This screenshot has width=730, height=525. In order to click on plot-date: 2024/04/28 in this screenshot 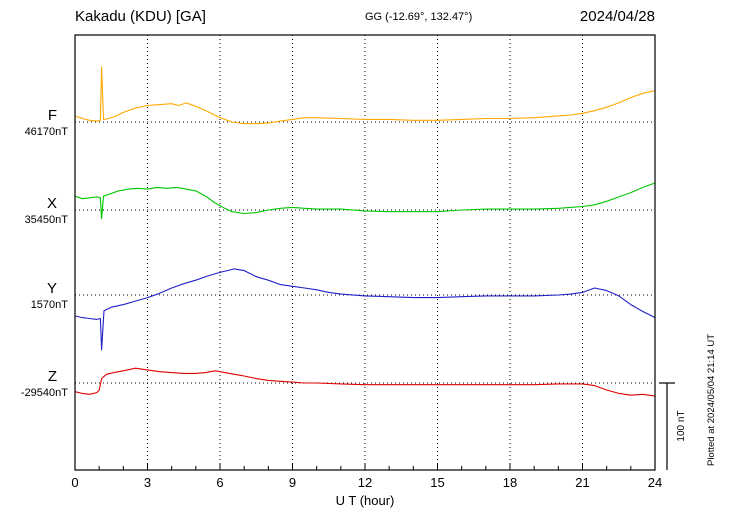, I will do `click(617, 16)`.